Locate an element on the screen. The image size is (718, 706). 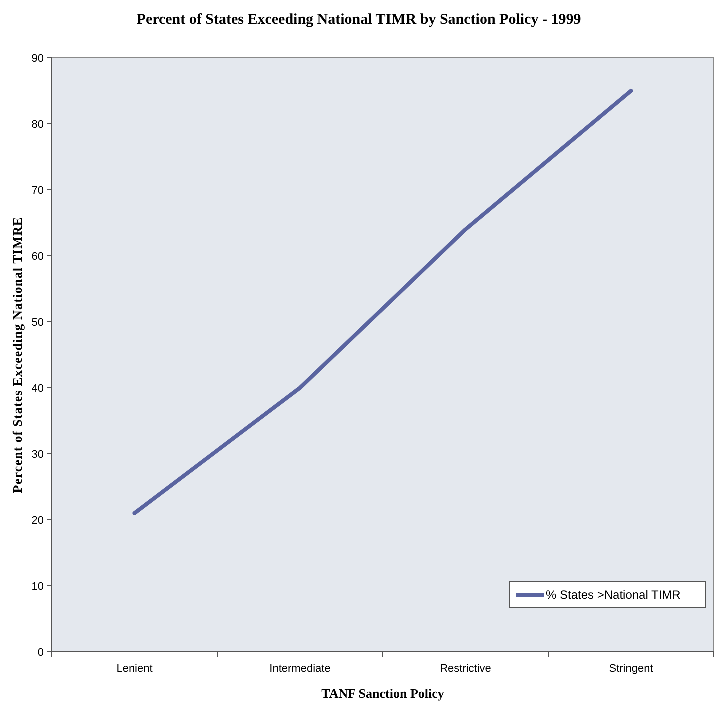
x-tick-label: Lenient is located at coordinates (134, 669).